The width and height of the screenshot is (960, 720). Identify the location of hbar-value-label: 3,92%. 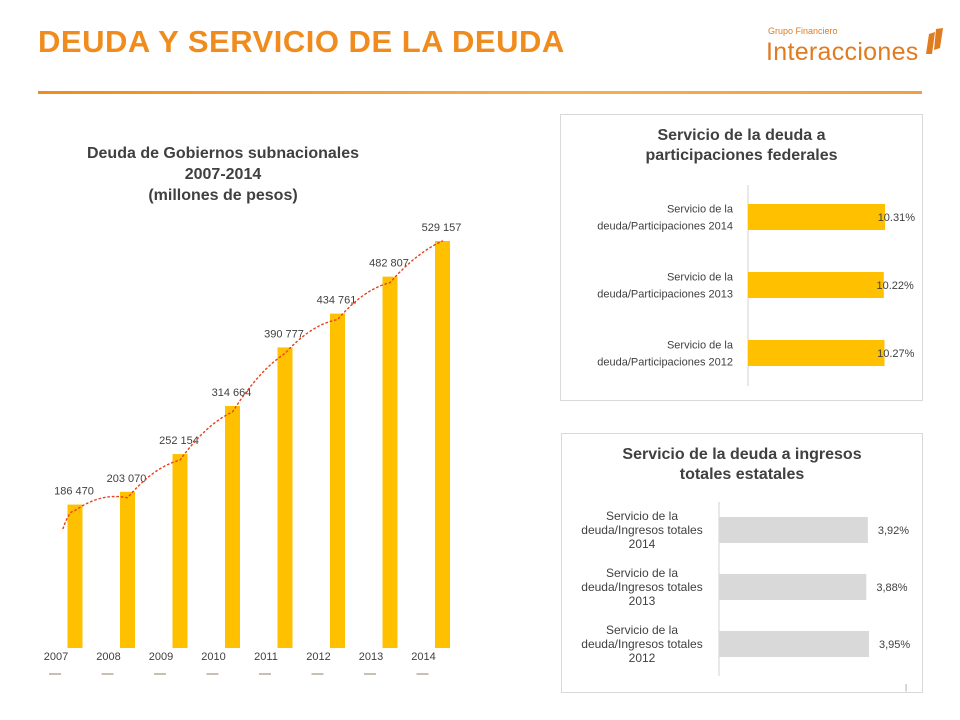
(893, 531).